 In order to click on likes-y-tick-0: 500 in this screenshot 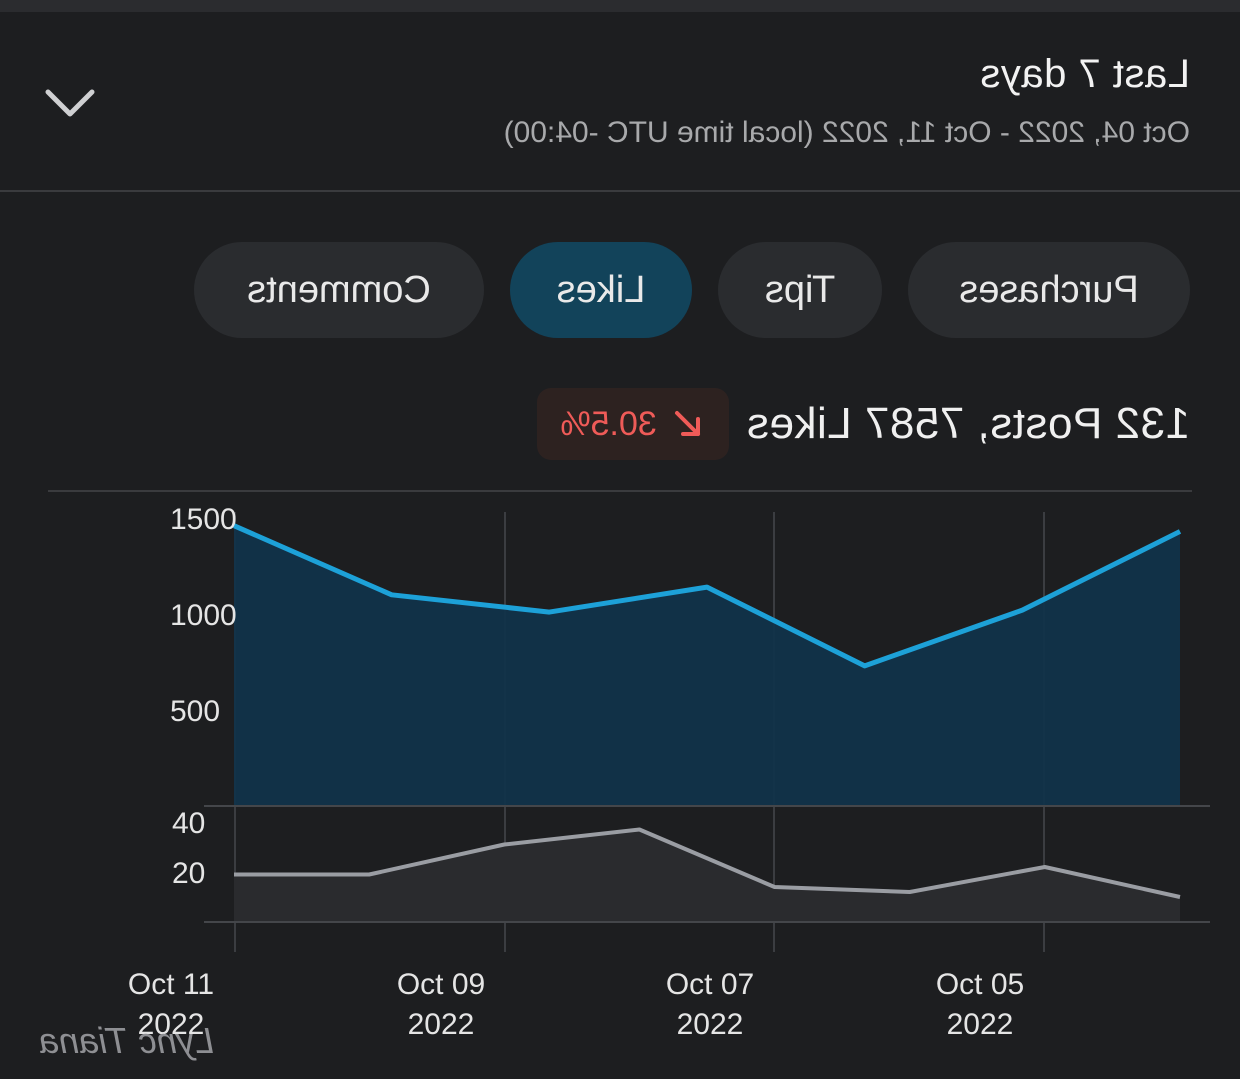, I will do `click(195, 711)`.